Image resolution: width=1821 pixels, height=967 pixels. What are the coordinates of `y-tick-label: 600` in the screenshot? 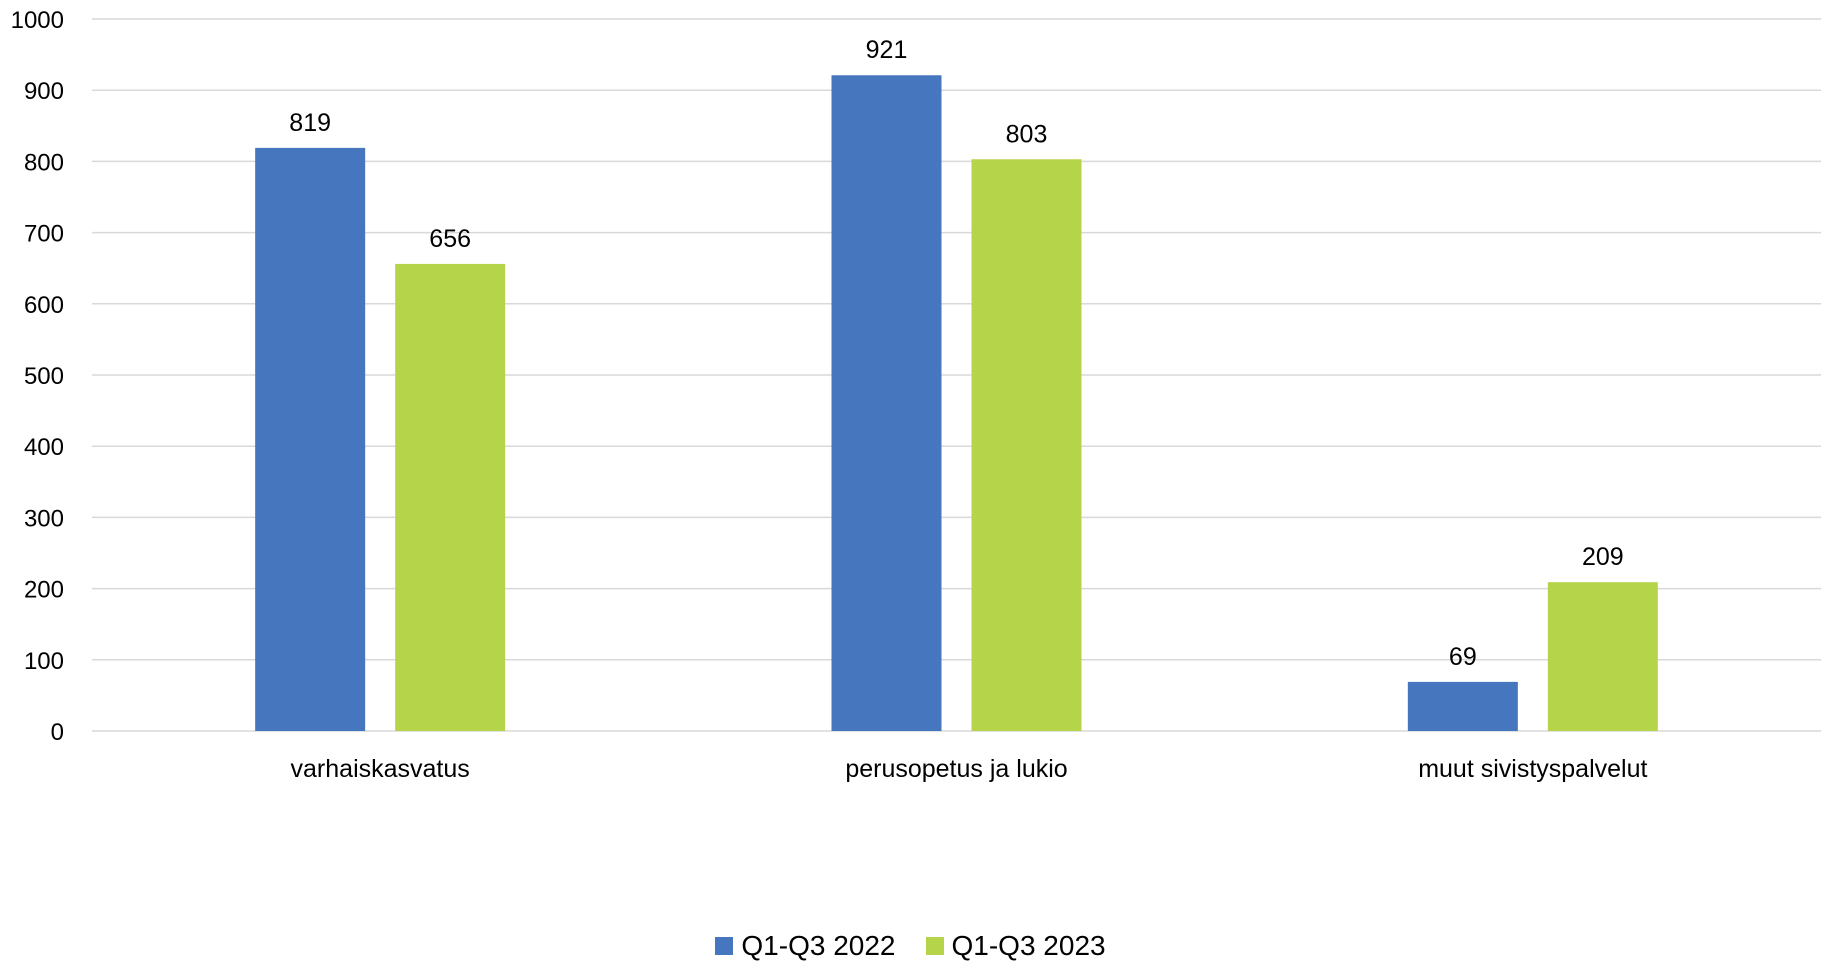 It's located at (44, 305).